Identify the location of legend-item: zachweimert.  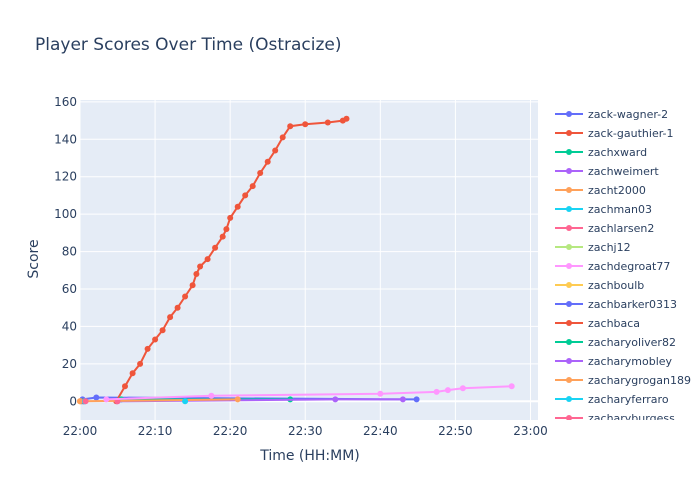
(607, 171).